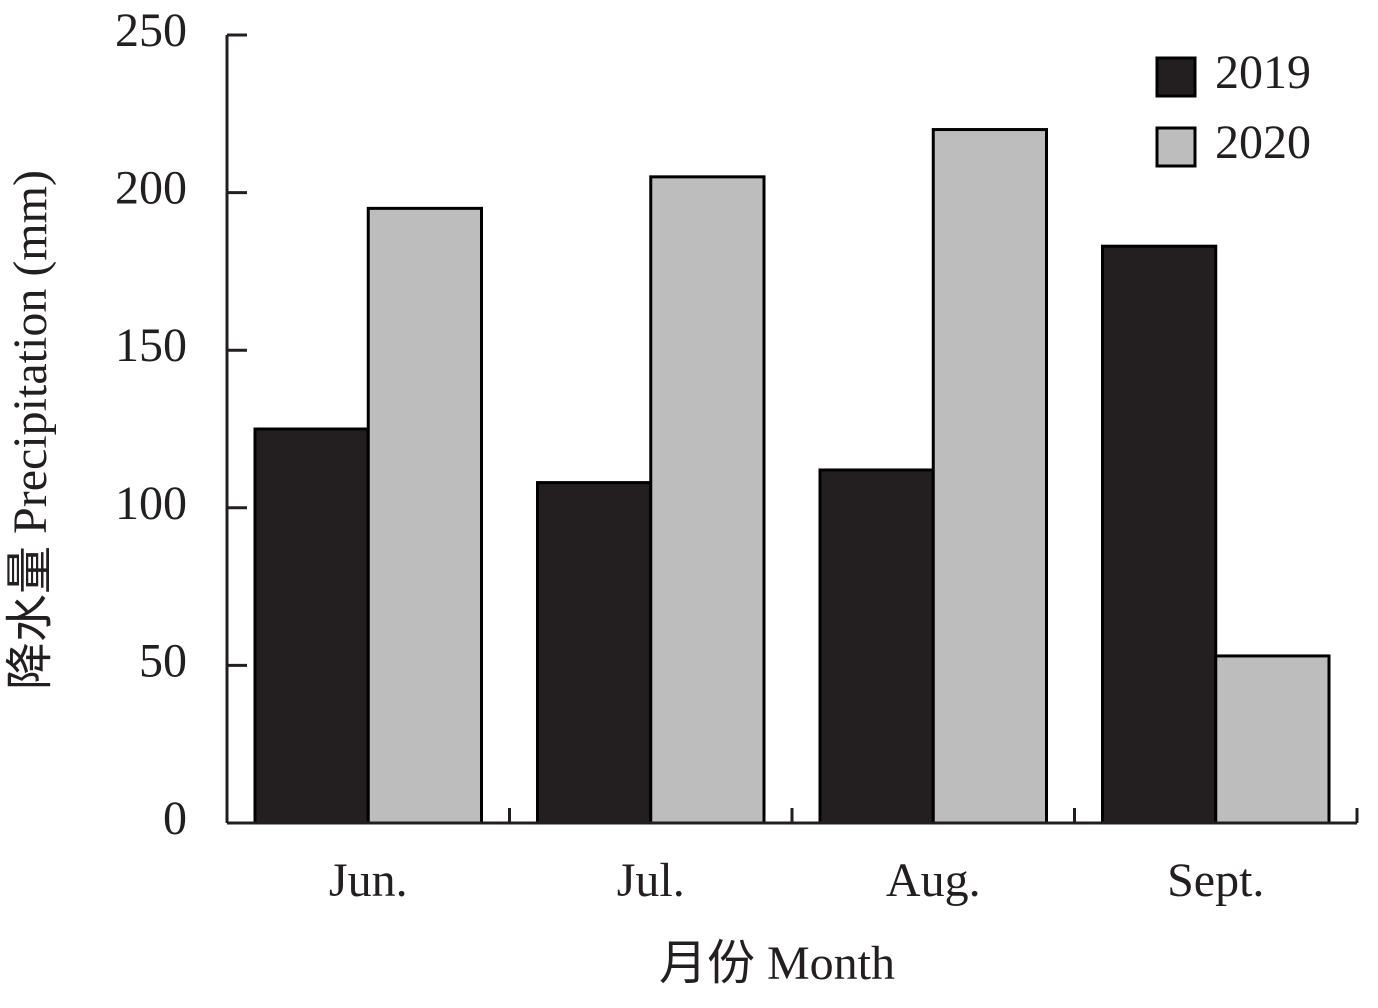 The image size is (1378, 1008). What do you see at coordinates (151, 503) in the screenshot?
I see `y-tick-label: 100` at bounding box center [151, 503].